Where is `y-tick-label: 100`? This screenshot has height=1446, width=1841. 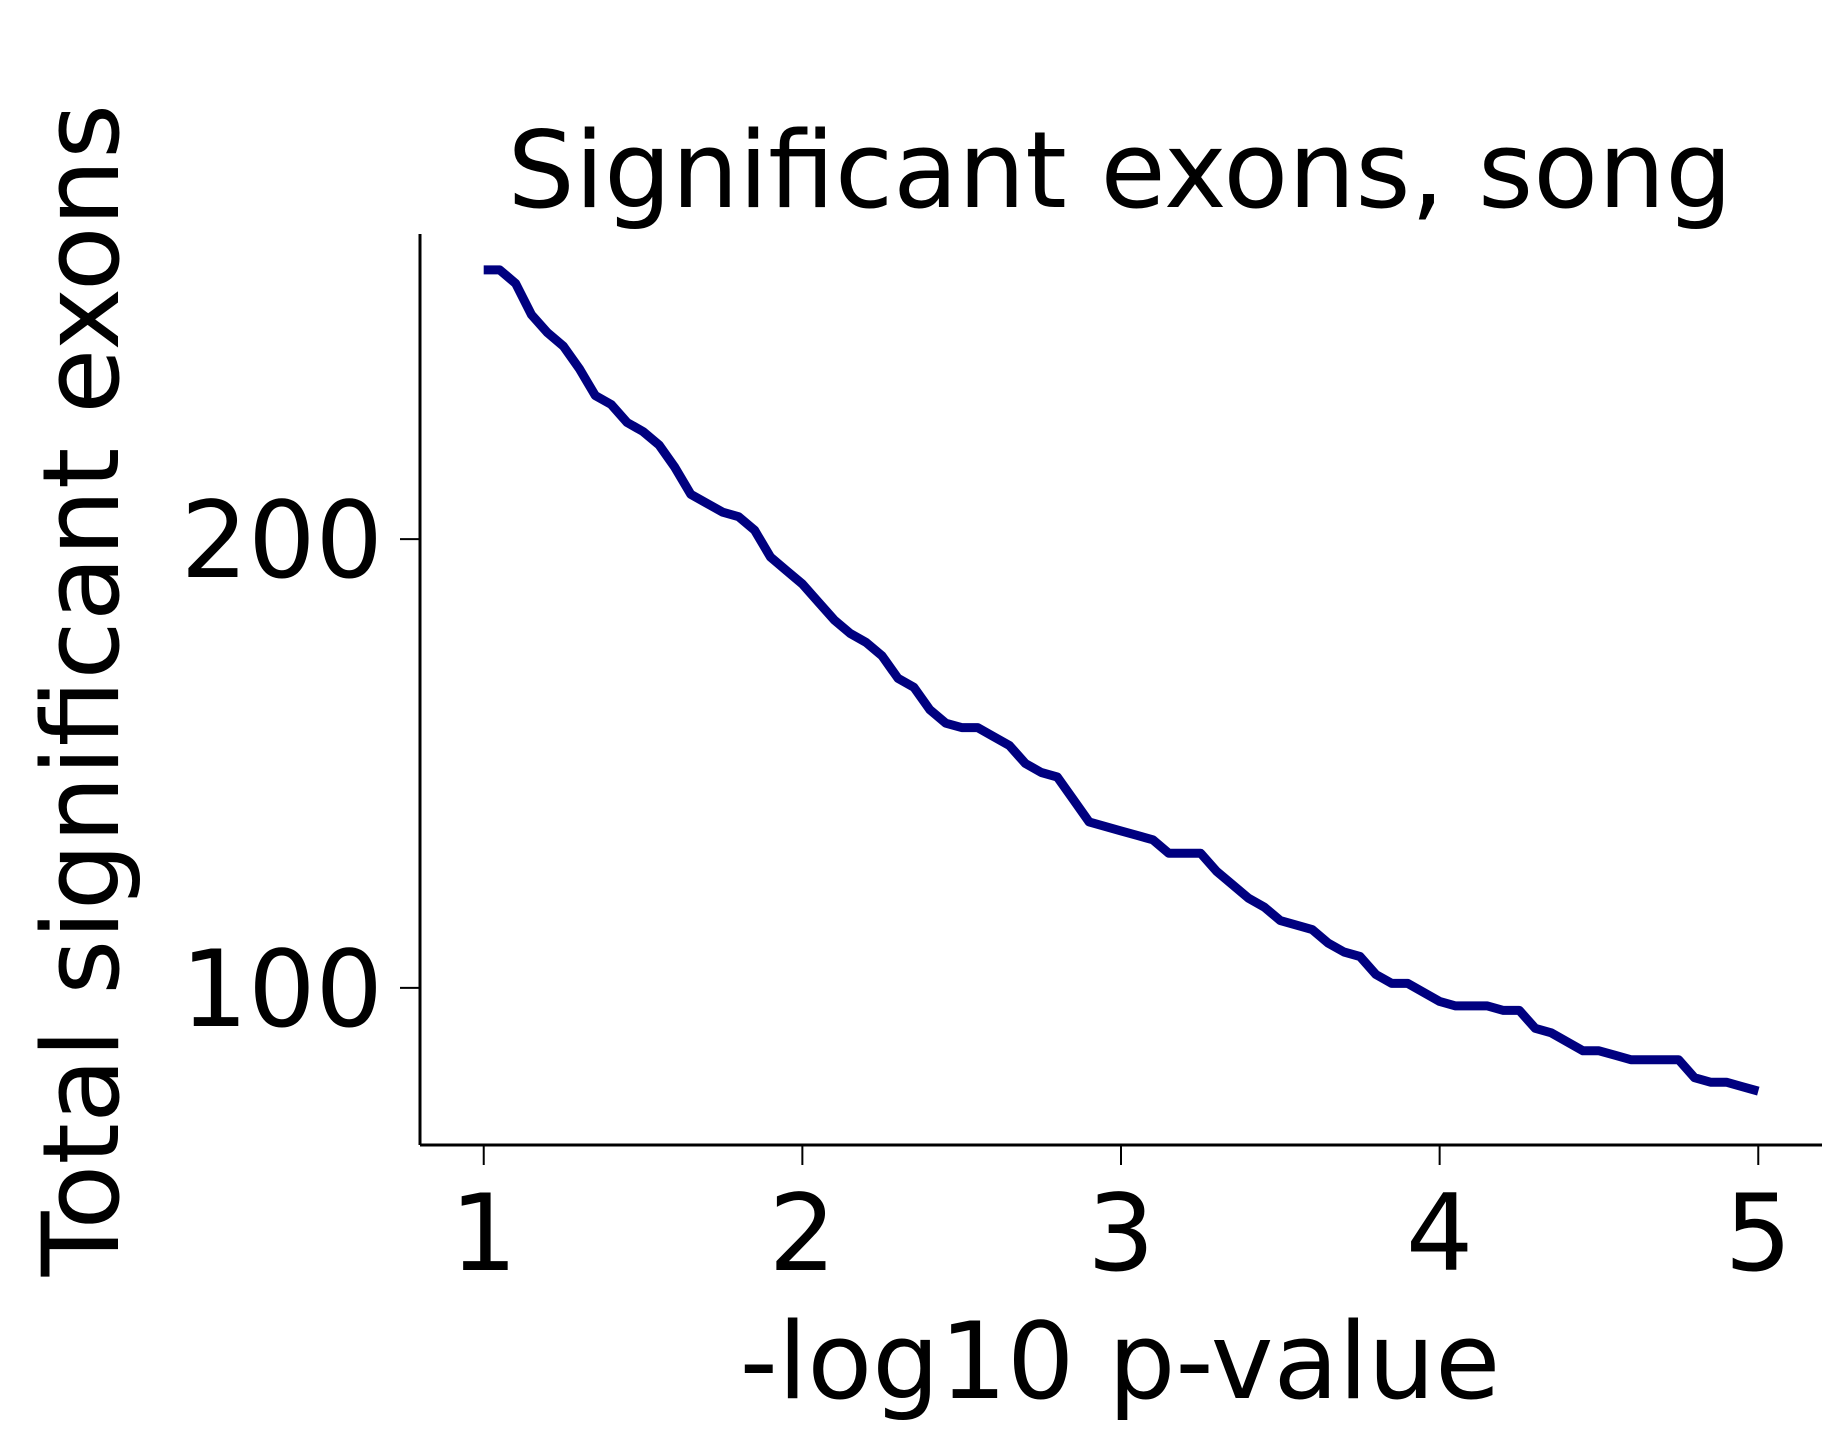 y-tick-label: 100 is located at coordinates (282, 989).